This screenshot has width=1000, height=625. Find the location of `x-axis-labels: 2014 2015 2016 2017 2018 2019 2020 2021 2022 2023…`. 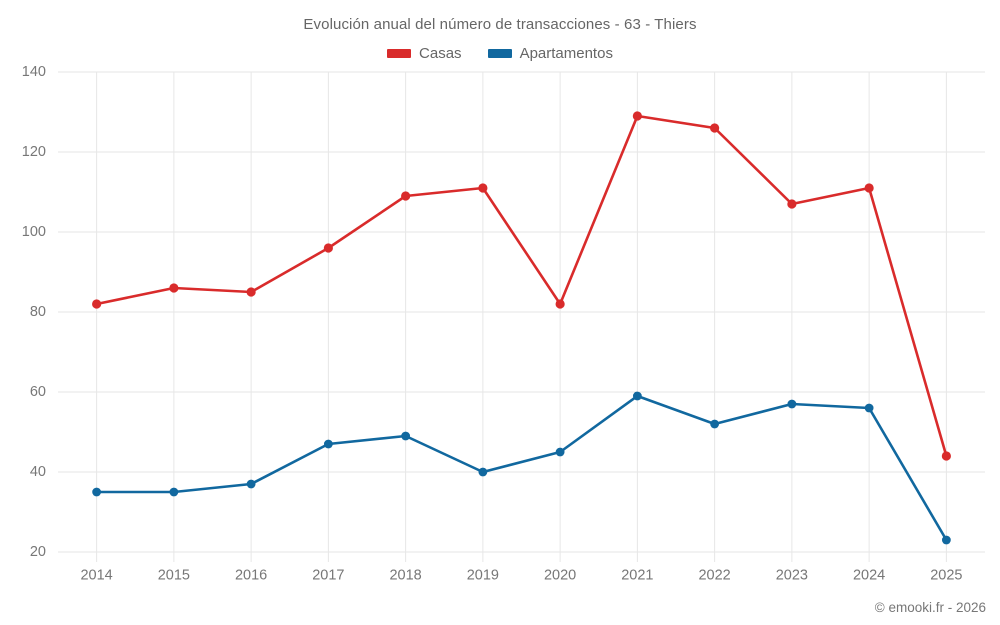

x-axis-labels: 2014 2015 2016 2017 2018 2019 2020 2021 2022 2023… is located at coordinates (521, 576).